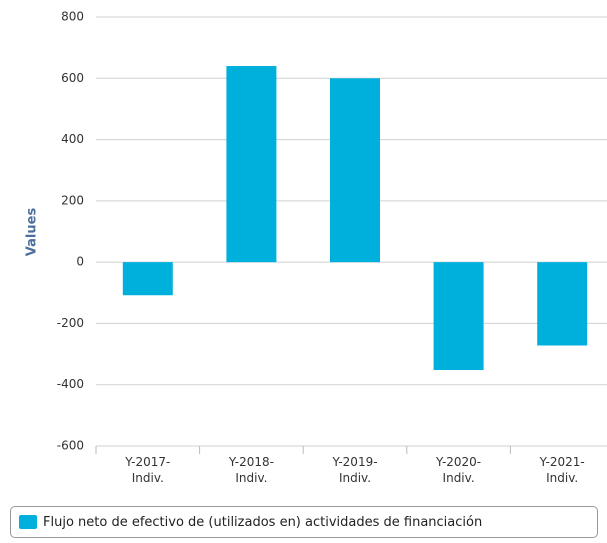  What do you see at coordinates (70, 446) in the screenshot?
I see `y-tick-label: -600` at bounding box center [70, 446].